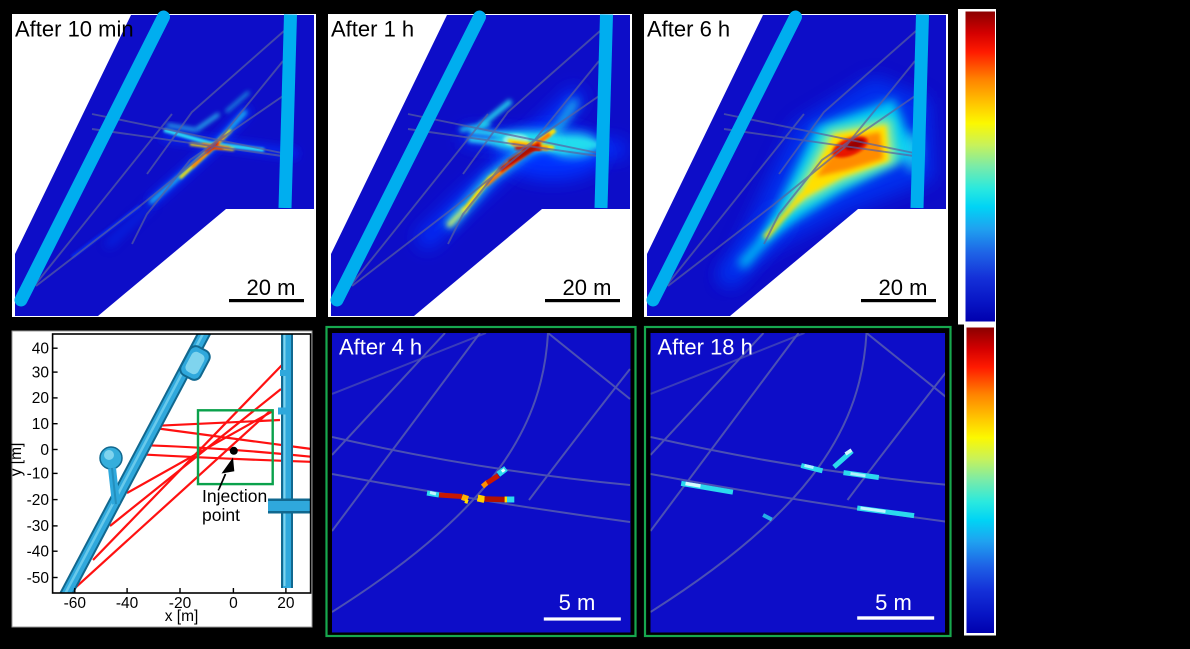  I want to click on svg-text: 40, so click(41, 349).